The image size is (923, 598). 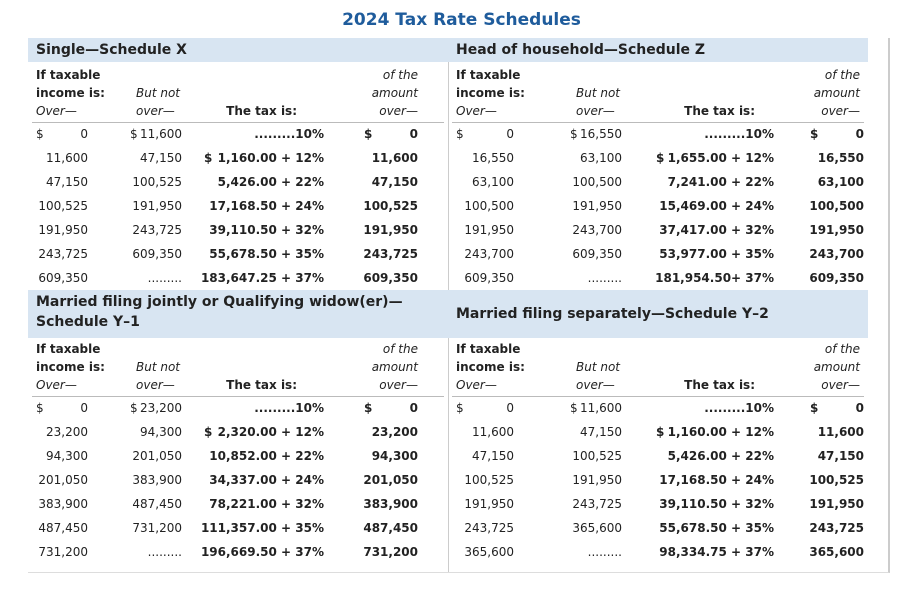 I want to click on cell-value: 63,100, so click(x=493, y=182).